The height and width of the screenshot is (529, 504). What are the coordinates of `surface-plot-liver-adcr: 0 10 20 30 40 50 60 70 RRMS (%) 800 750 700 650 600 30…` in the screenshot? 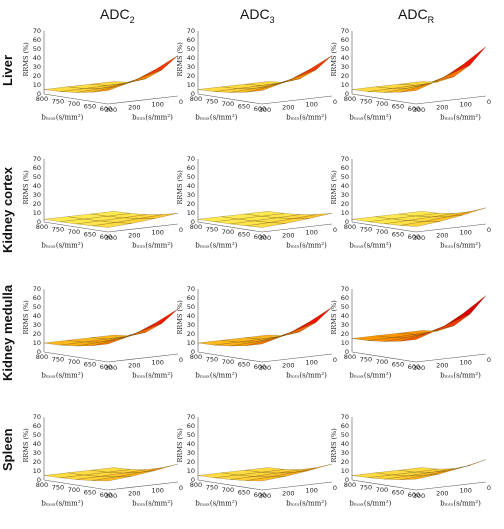 It's located at (412, 82).